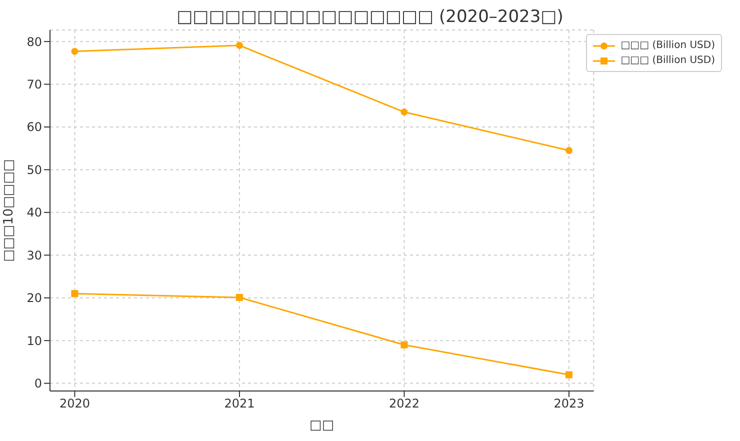 The height and width of the screenshot is (441, 740). Describe the element at coordinates (370, 17) in the screenshot. I see `chart-title: □□□□□□□□□□□□□□□□ (2020–2023□)` at that location.